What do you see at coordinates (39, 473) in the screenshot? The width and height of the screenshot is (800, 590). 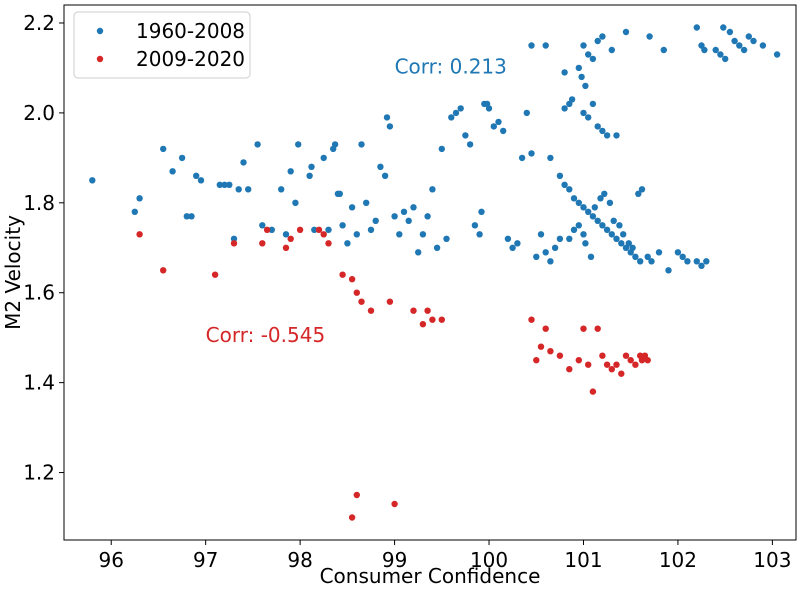 I see `y-tick-label: 1.2` at bounding box center [39, 473].